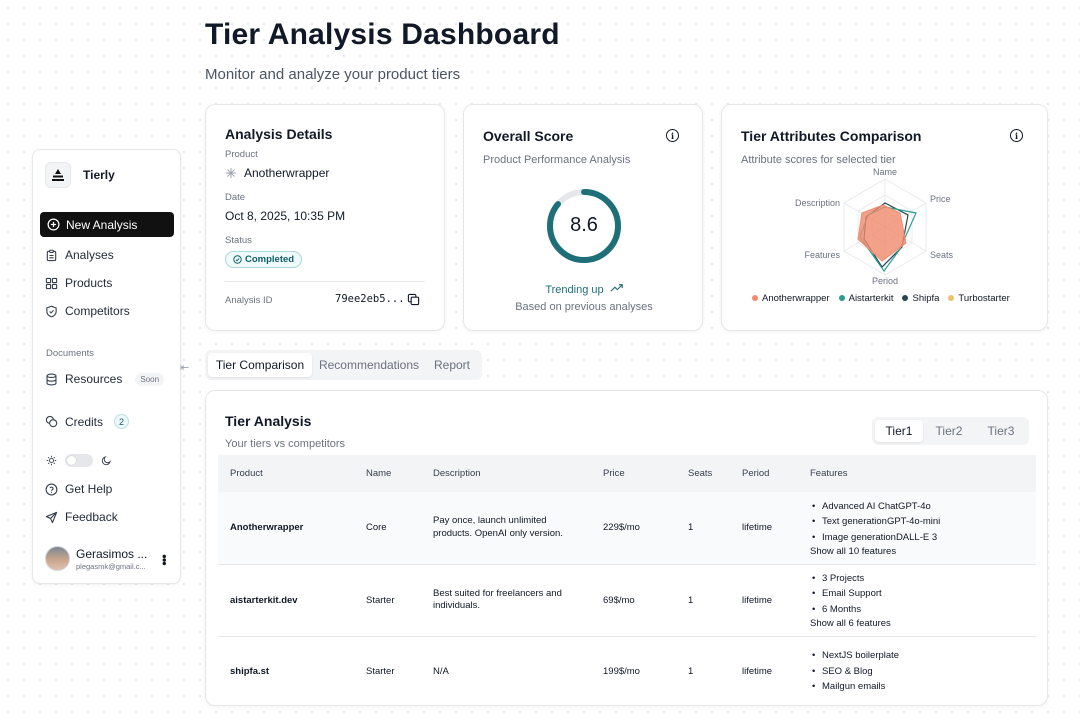  Describe the element at coordinates (51, 283) in the screenshot. I see `grid-icon` at that location.